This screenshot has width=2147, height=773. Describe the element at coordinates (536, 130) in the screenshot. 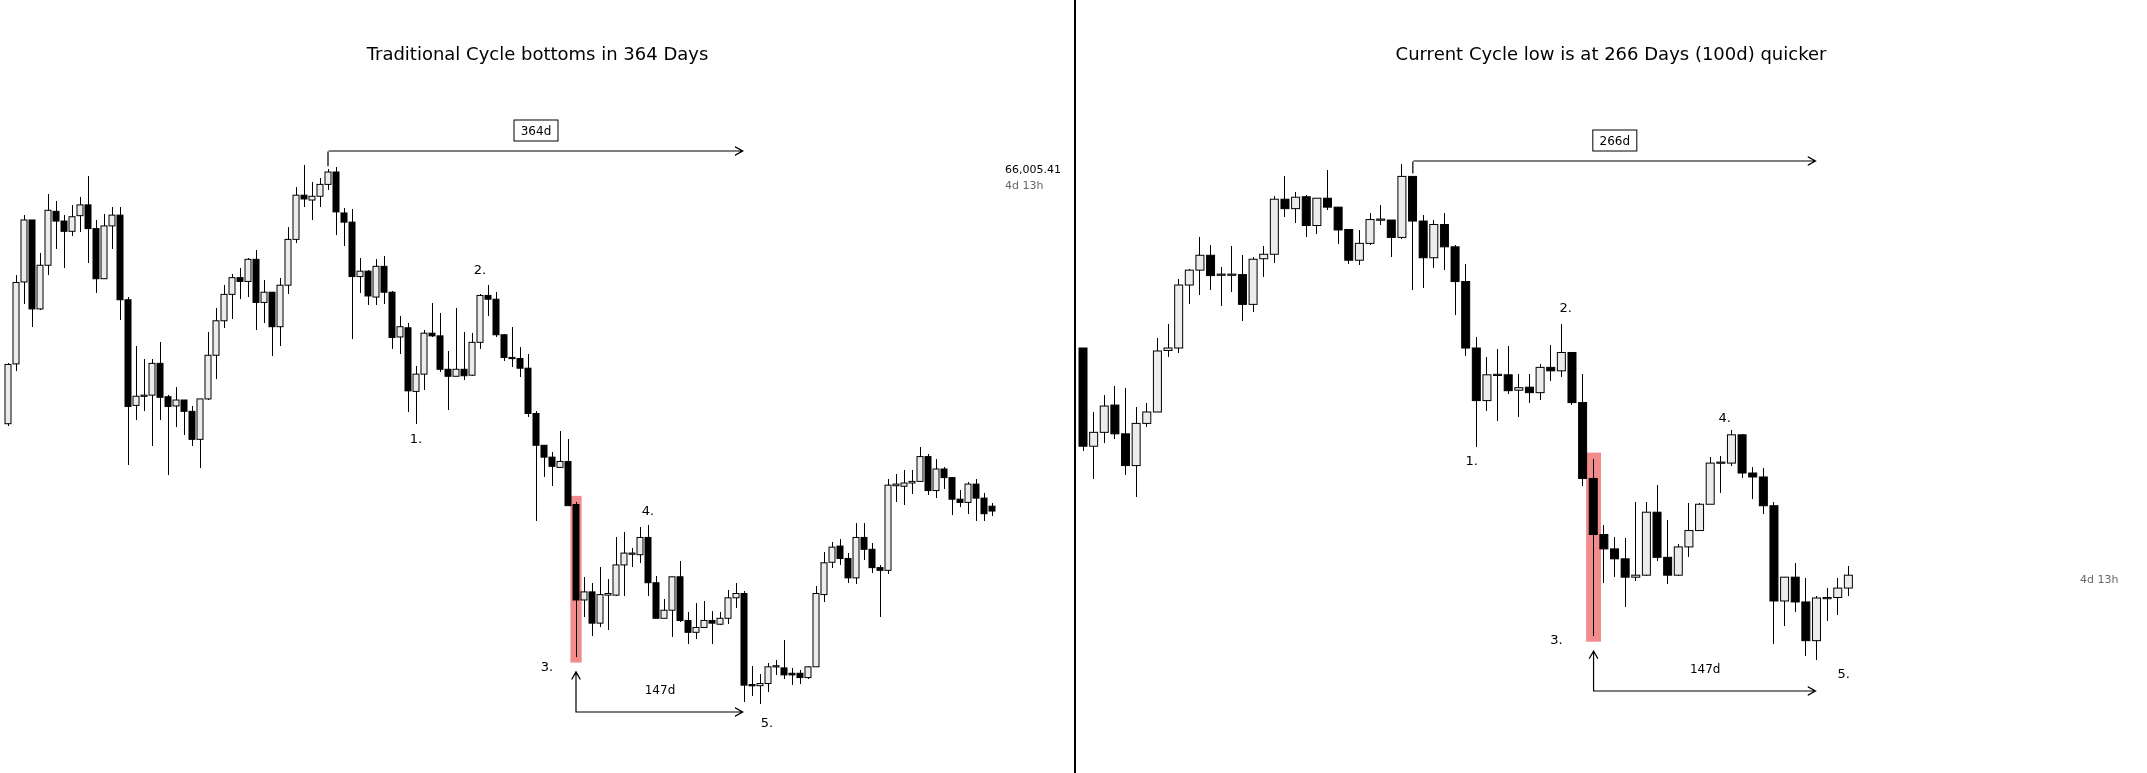

I see `text: 364d` at that location.